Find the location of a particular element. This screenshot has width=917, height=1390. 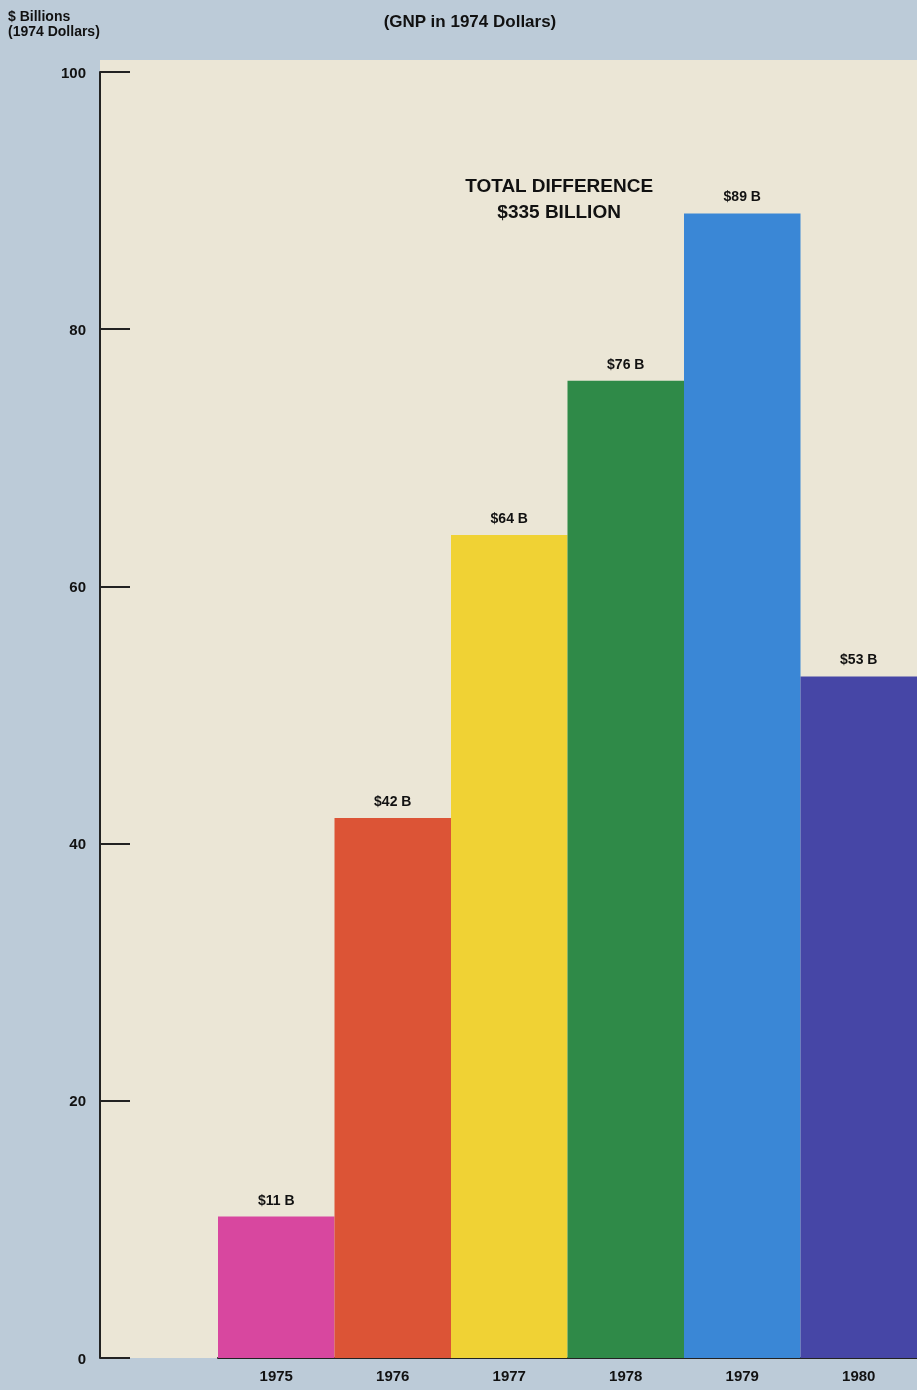

data-label: $53 B is located at coordinates (859, 659).